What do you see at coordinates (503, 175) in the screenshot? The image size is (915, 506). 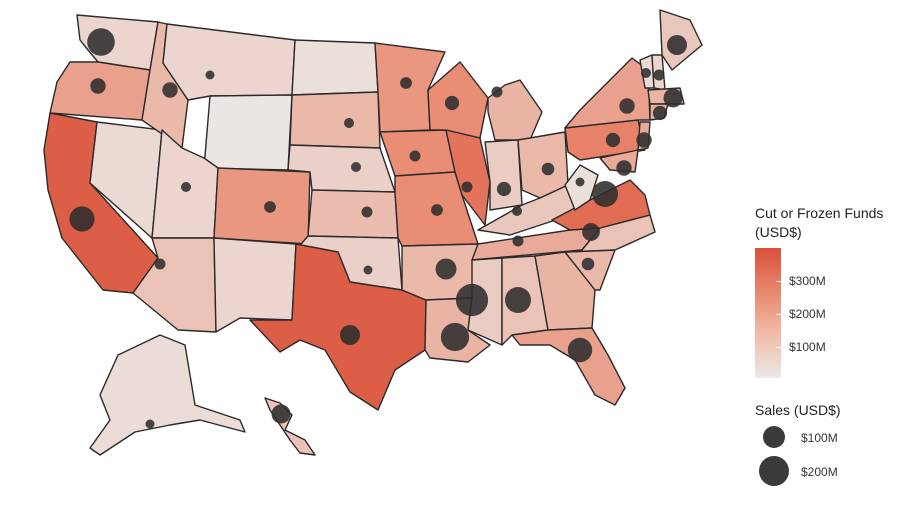 I see `state-in` at bounding box center [503, 175].